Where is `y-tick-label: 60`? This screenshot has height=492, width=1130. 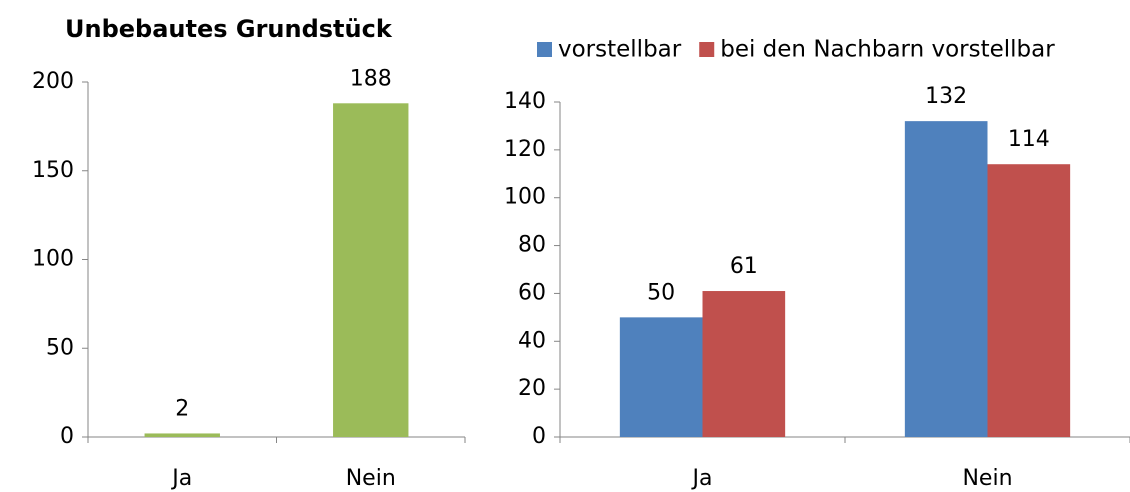
y-tick-label: 60 is located at coordinates (532, 292).